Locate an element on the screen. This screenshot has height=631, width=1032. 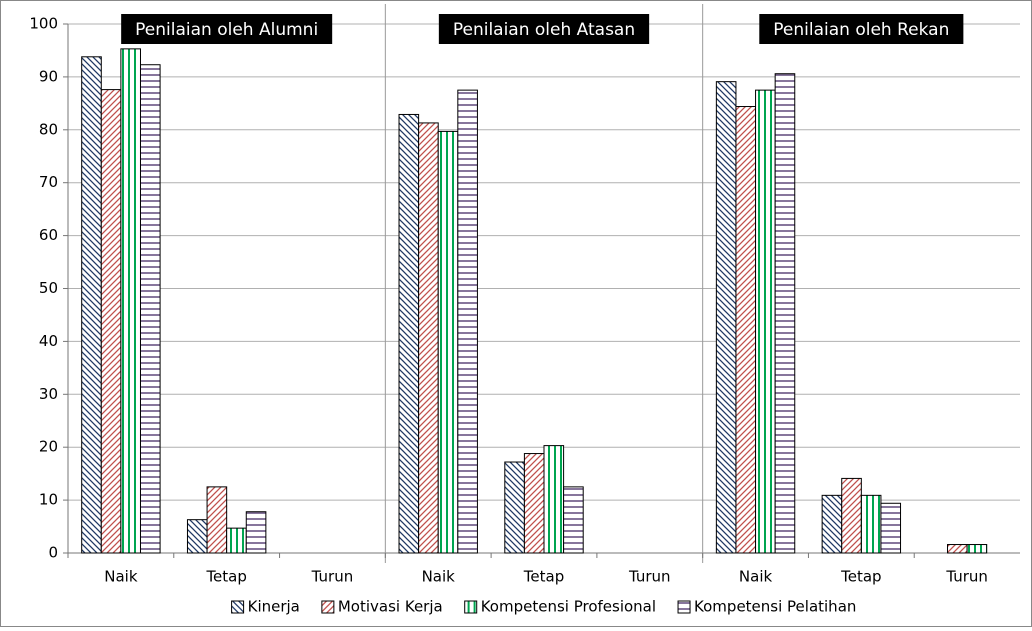
y-tick-label: 100 is located at coordinates (43, 24).